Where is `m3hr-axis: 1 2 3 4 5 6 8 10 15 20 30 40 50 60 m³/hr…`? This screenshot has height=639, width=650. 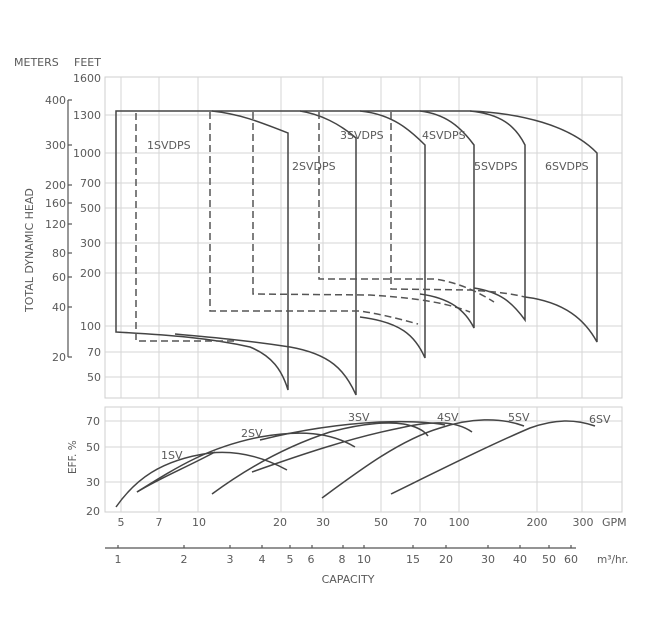 m3hr-axis: 1 2 3 4 5 6 8 10 15 20 30 40 50 60 m³/hr… is located at coordinates (366, 555).